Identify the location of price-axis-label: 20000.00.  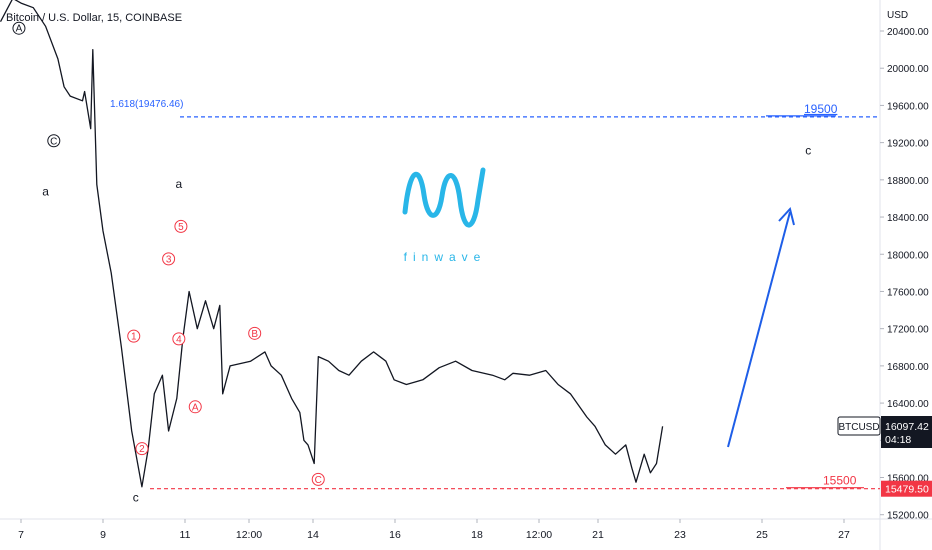
(908, 69).